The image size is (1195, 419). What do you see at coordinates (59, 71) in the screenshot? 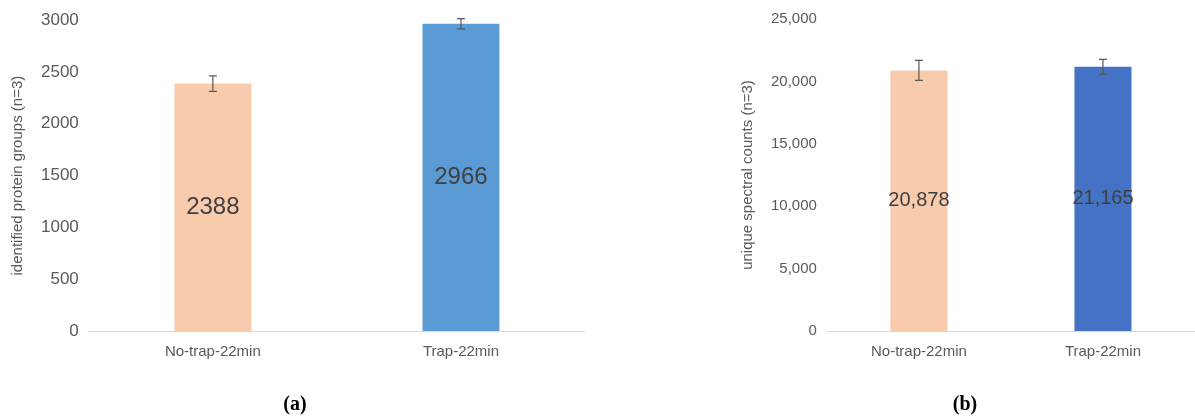
I see `y-tick-label: 2500` at bounding box center [59, 71].